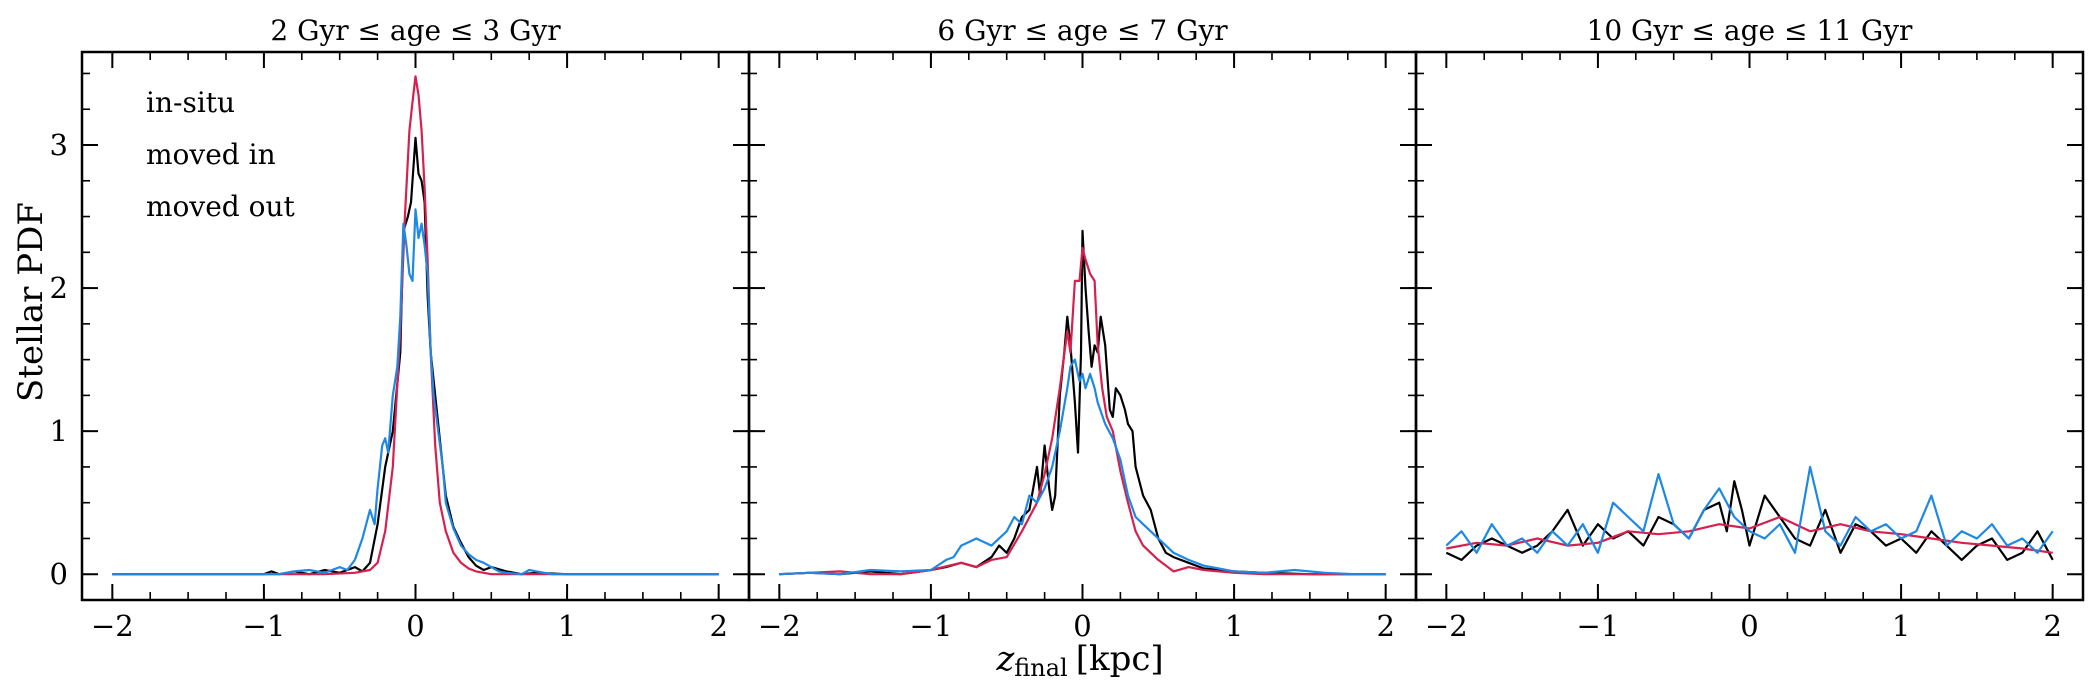  I want to click on y-tick-label: 2, so click(59, 288).